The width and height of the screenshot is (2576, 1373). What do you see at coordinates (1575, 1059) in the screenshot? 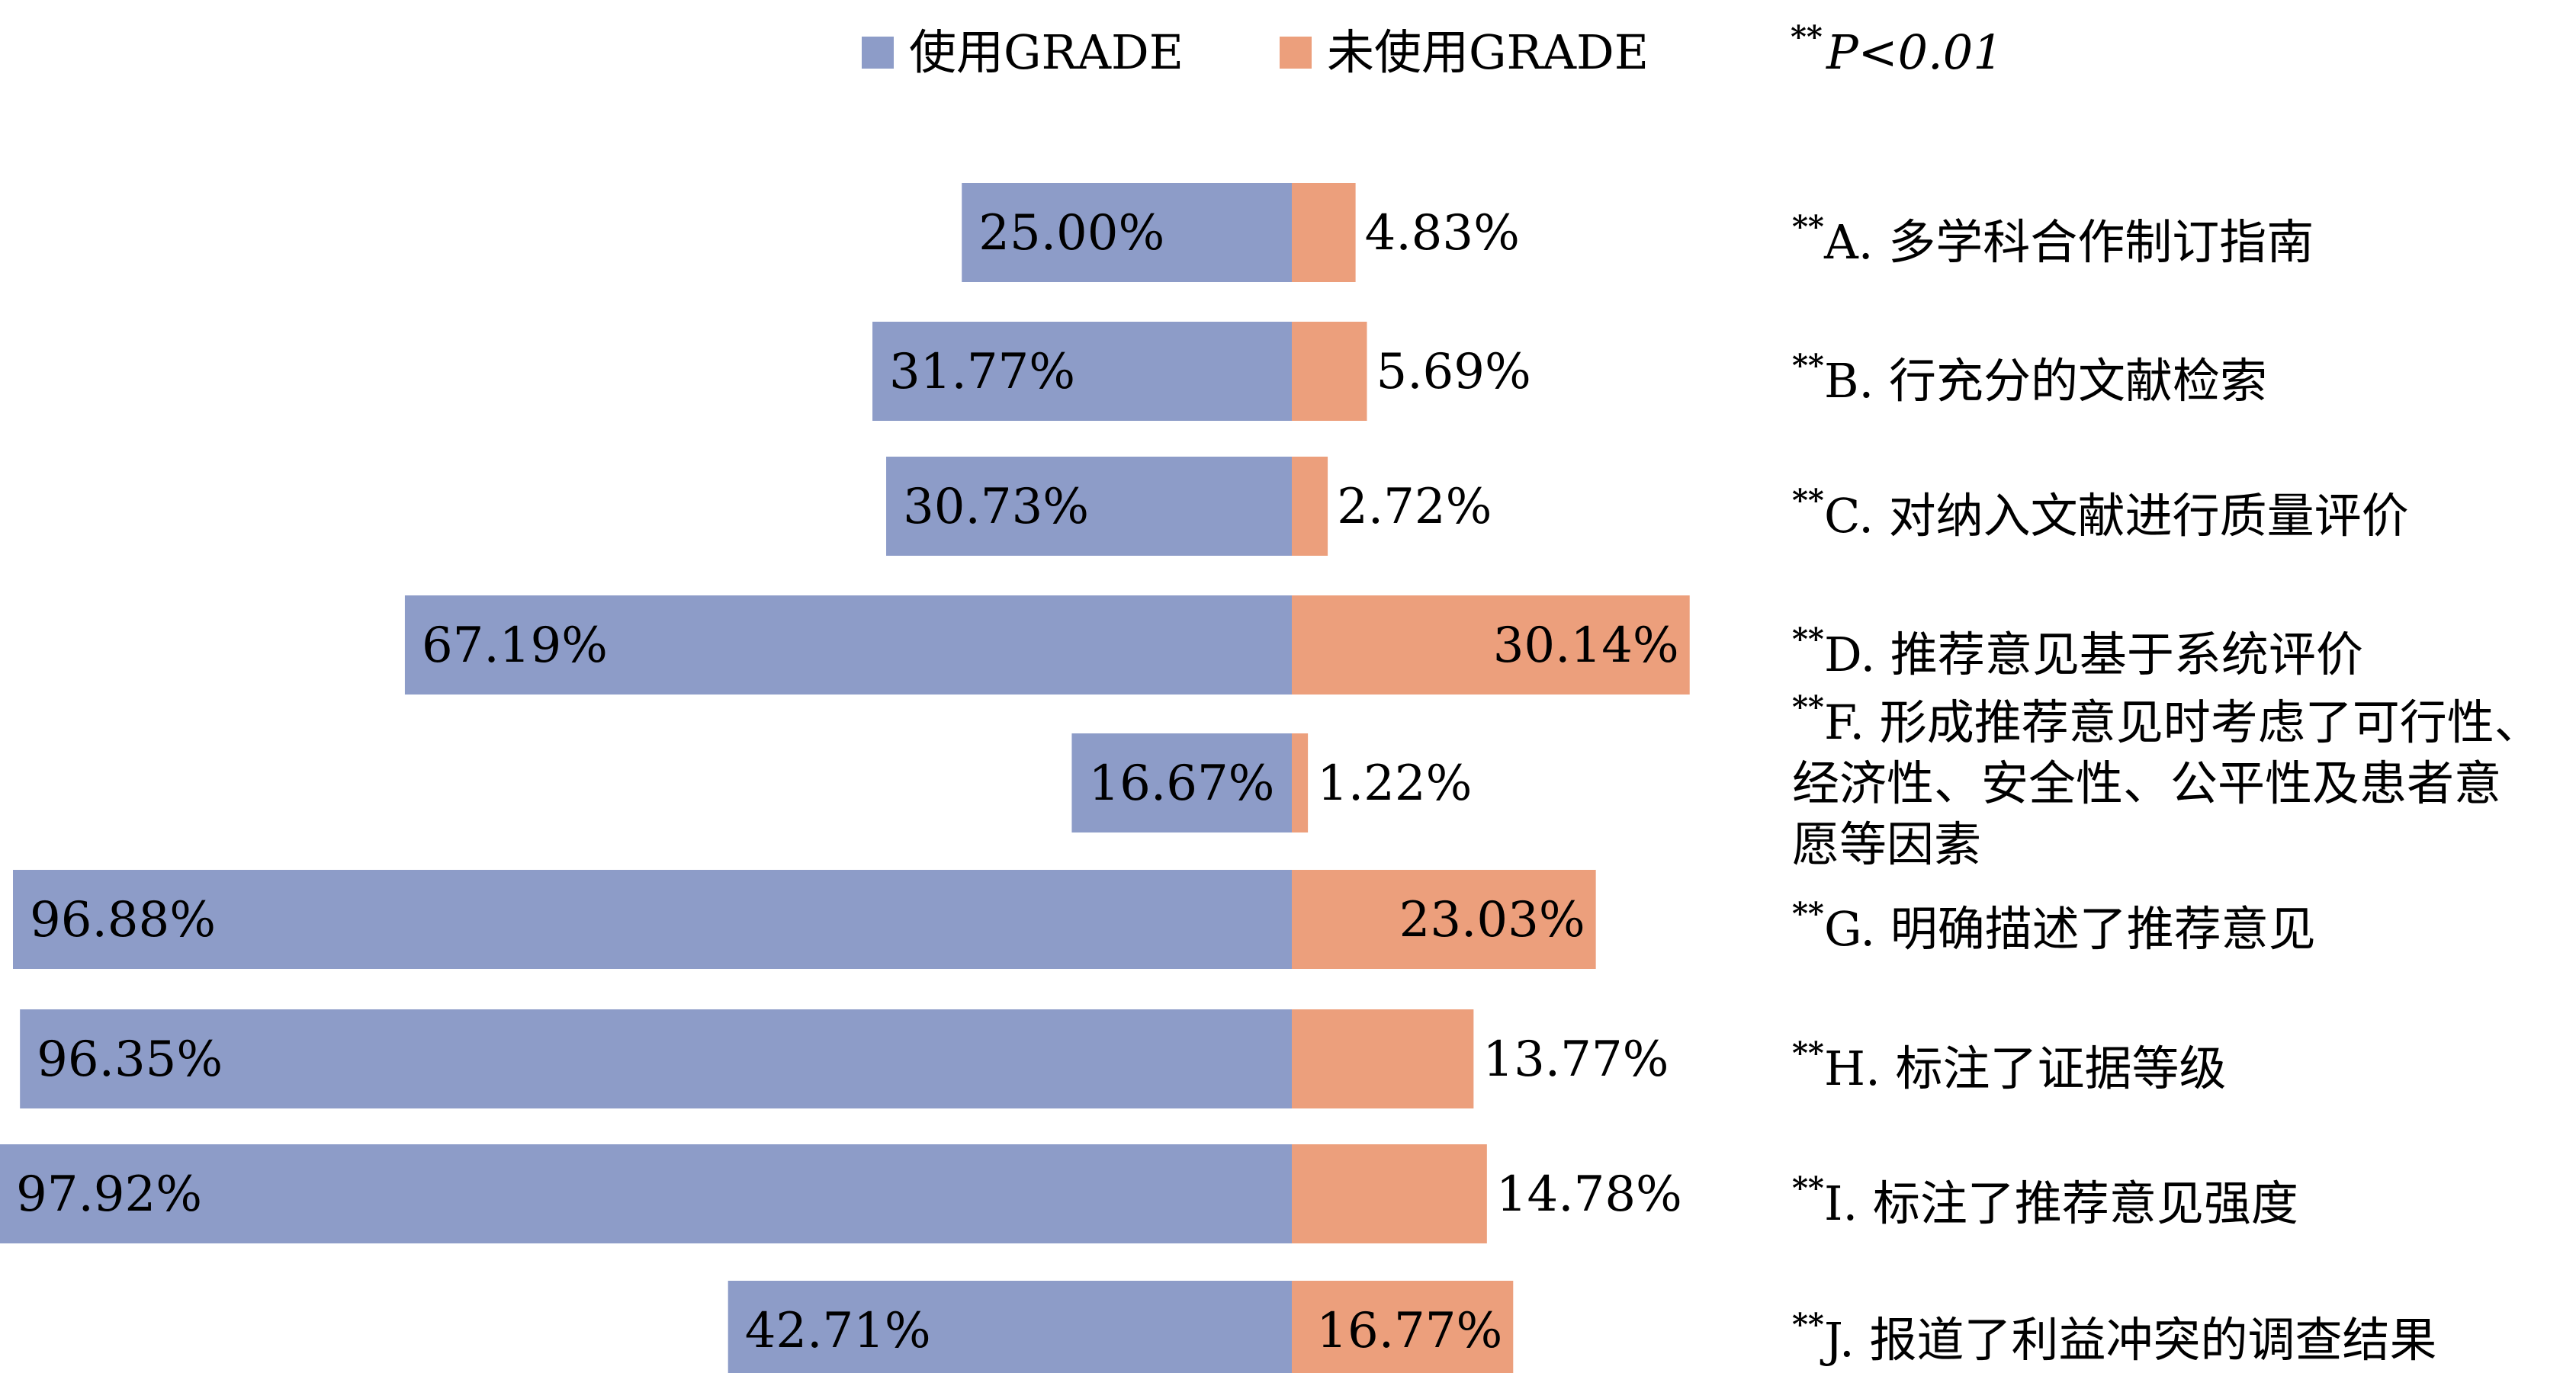
I see `value-label-unused: 13.77%` at bounding box center [1575, 1059].